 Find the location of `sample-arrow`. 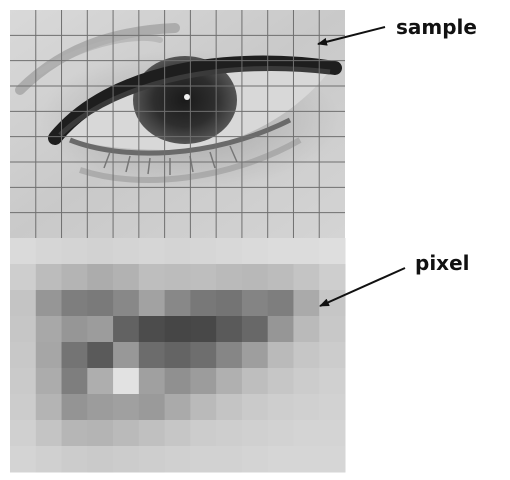

sample-arrow is located at coordinates (351, 36).